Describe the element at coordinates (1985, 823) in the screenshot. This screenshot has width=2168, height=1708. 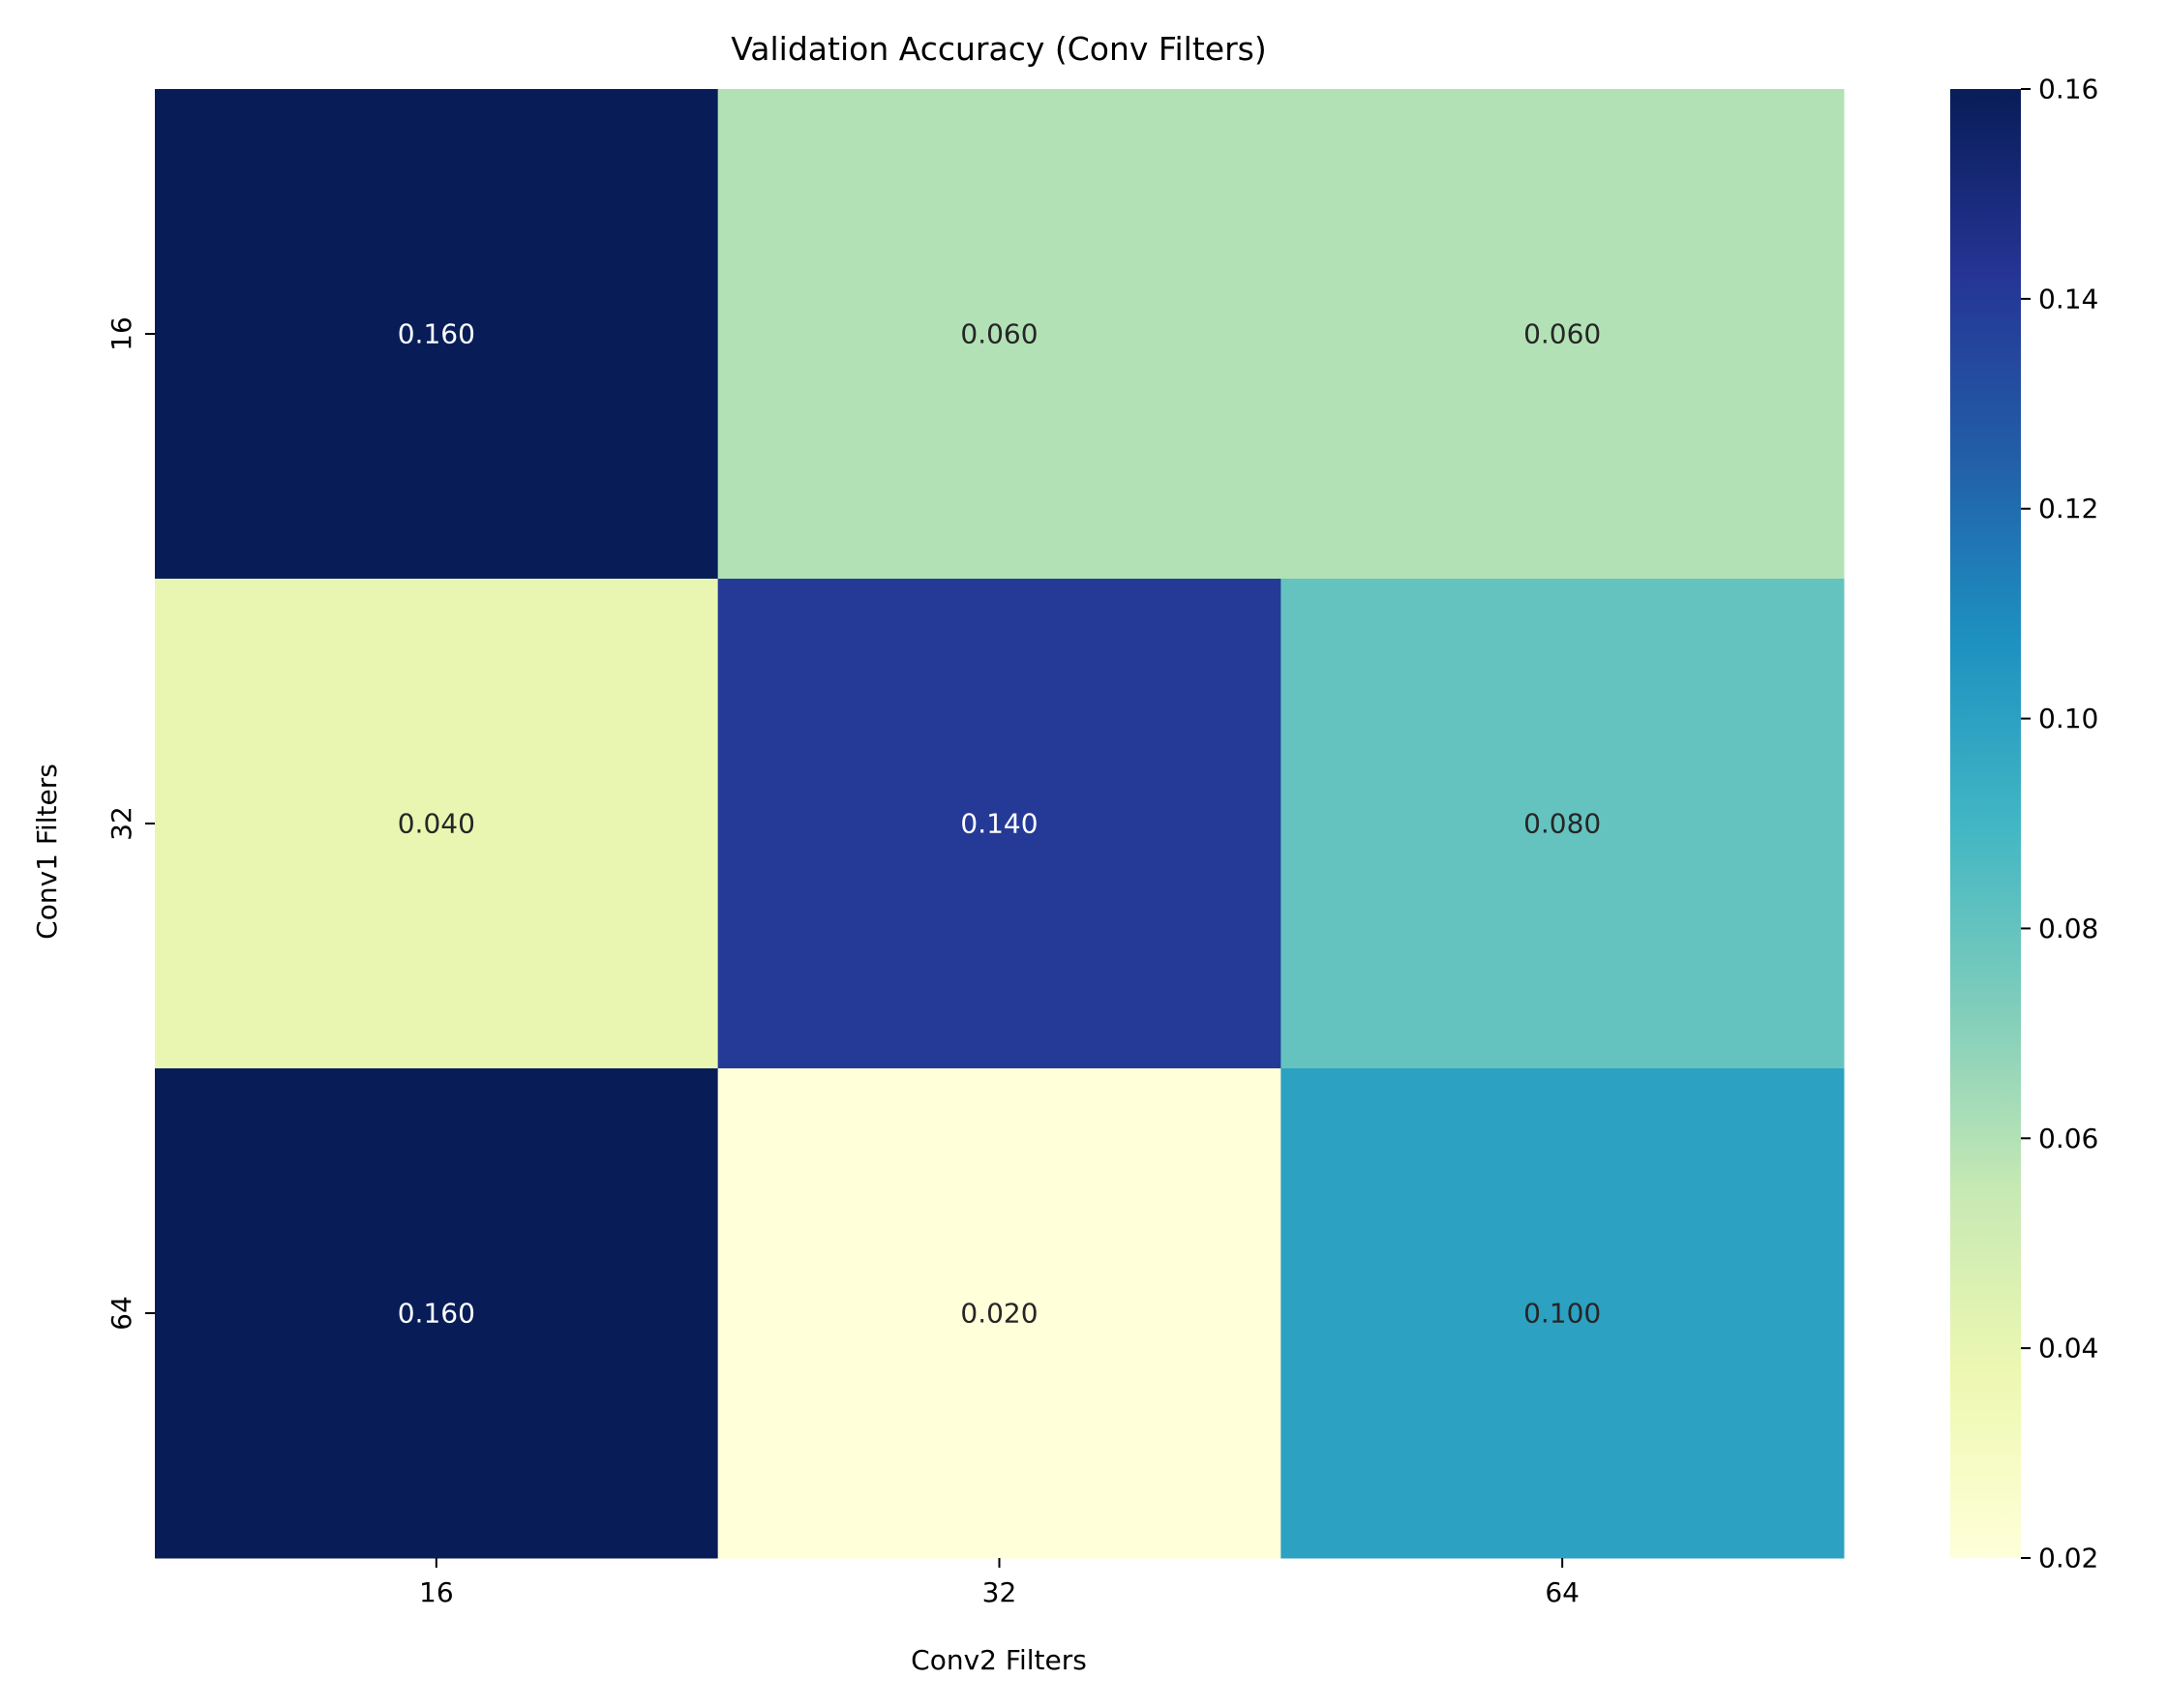
I see `colorbar` at that location.